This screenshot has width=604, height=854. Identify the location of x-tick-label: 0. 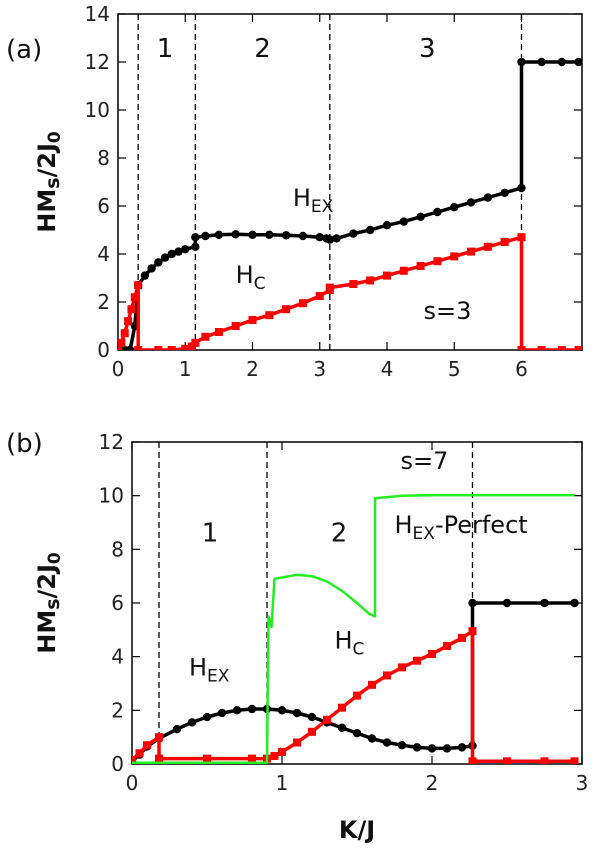
(118, 369).